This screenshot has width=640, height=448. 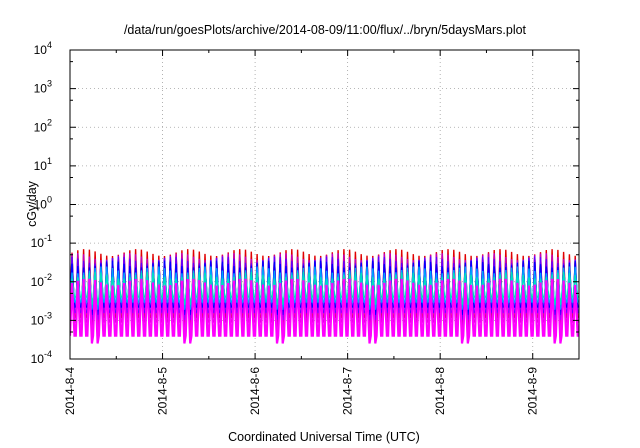 I want to click on y-axis-label: cGy/day, so click(x=32, y=203).